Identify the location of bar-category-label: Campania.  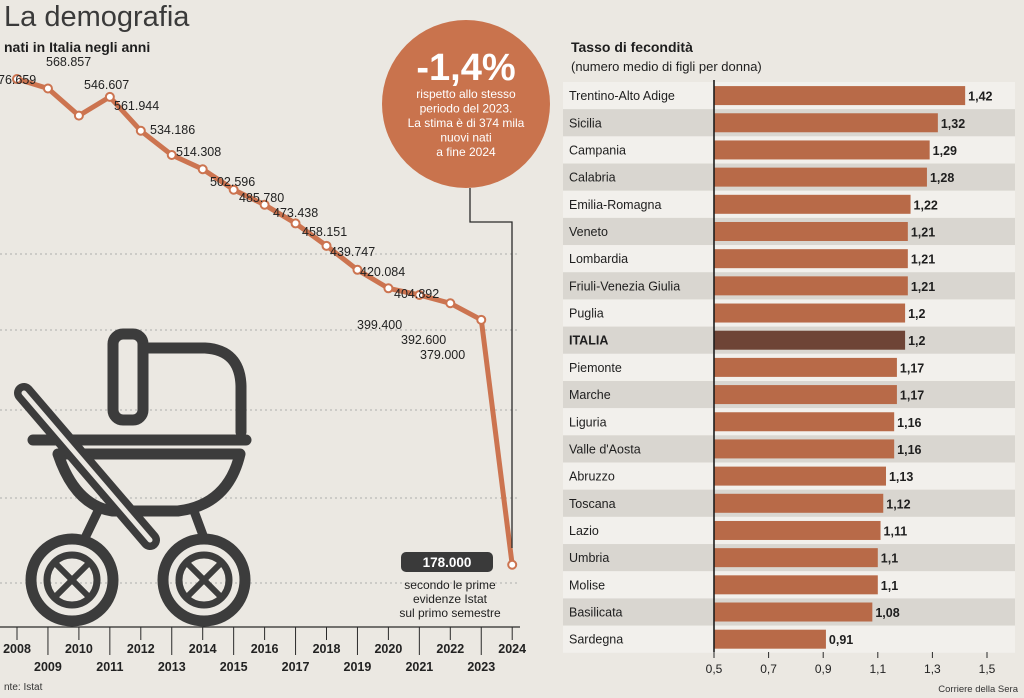
(597, 150).